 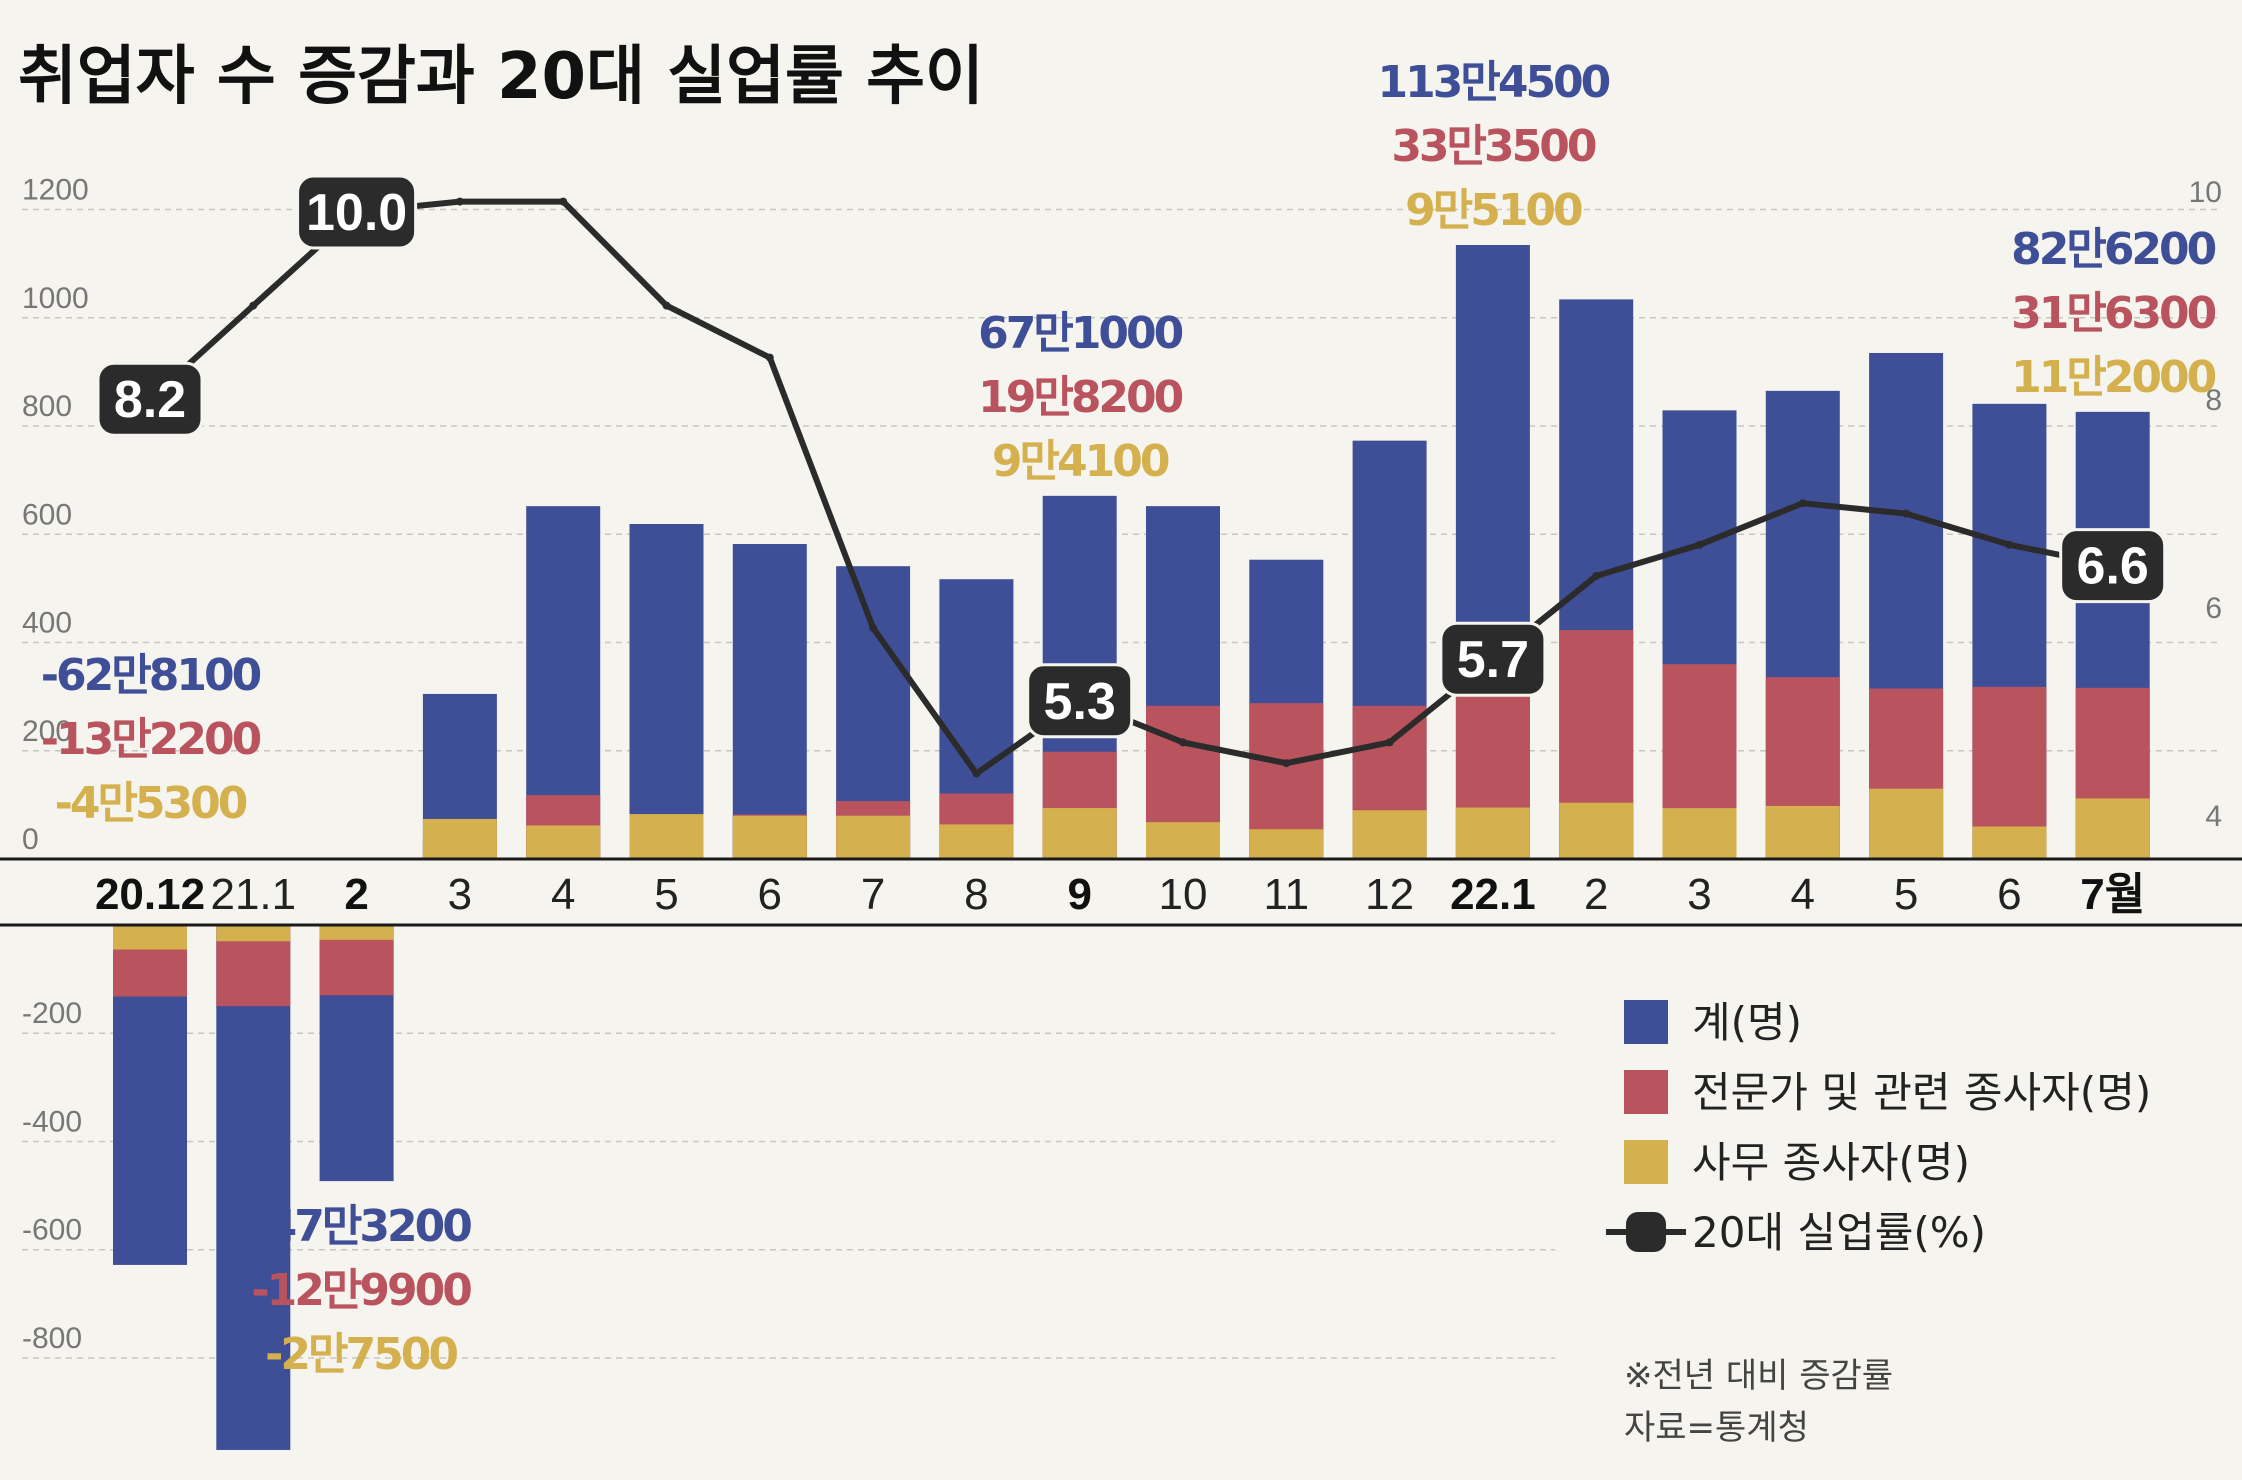 What do you see at coordinates (1716, 1428) in the screenshot?
I see `note-source: 자료=통계청` at bounding box center [1716, 1428].